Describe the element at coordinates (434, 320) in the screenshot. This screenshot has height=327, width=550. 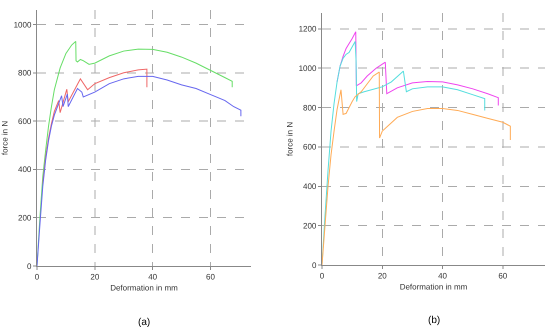
I see `text: (b)` at that location.